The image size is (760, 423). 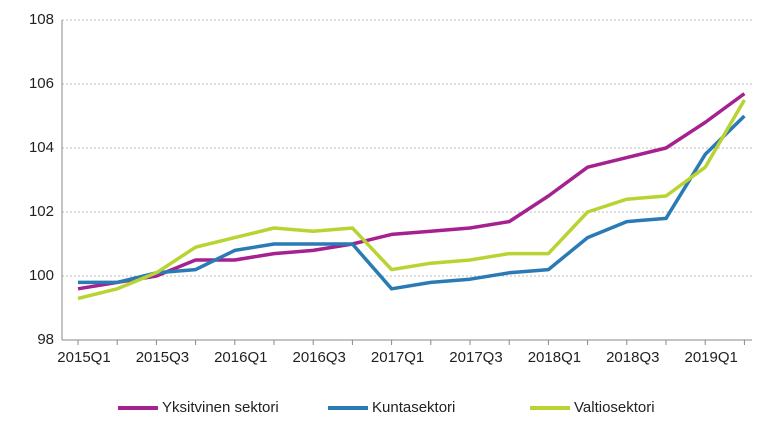 What do you see at coordinates (41, 275) in the screenshot?
I see `y-tick-label: 100` at bounding box center [41, 275].